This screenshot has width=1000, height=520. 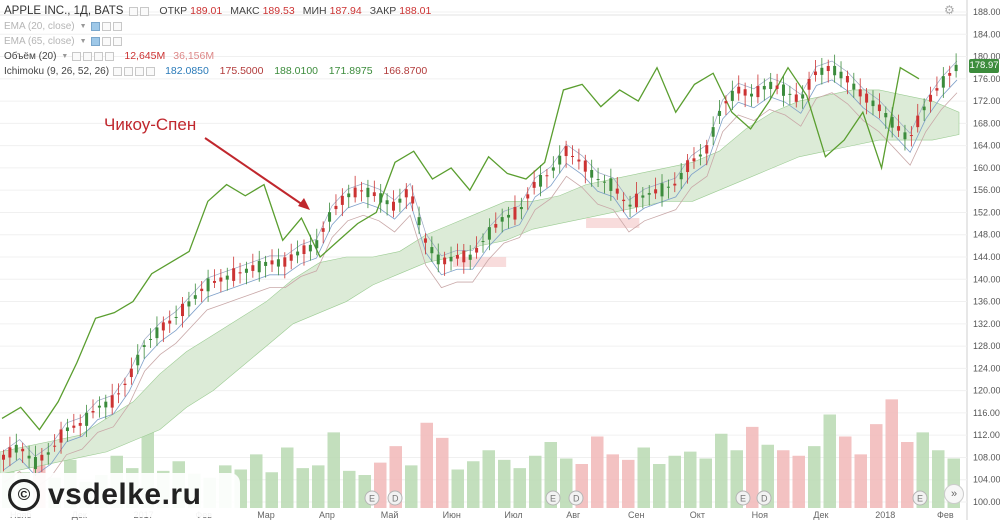 I want to click on hide-button, so click(x=134, y=11).